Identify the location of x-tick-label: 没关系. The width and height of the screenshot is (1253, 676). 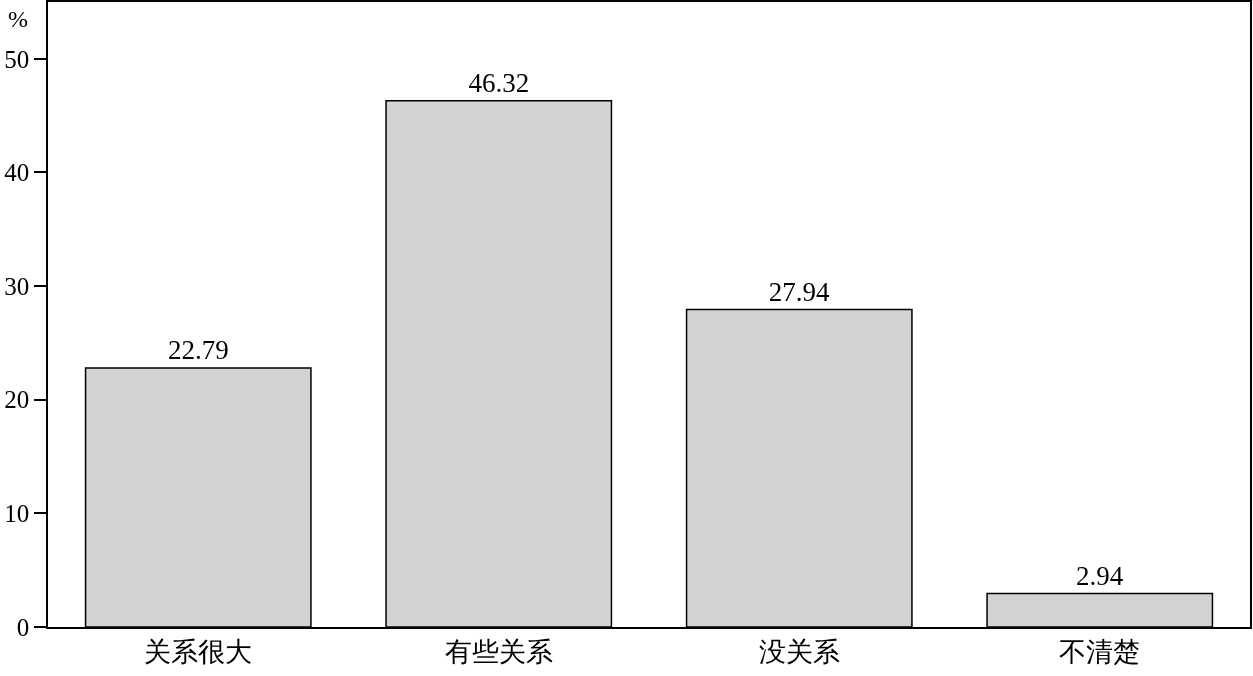
(799, 652).